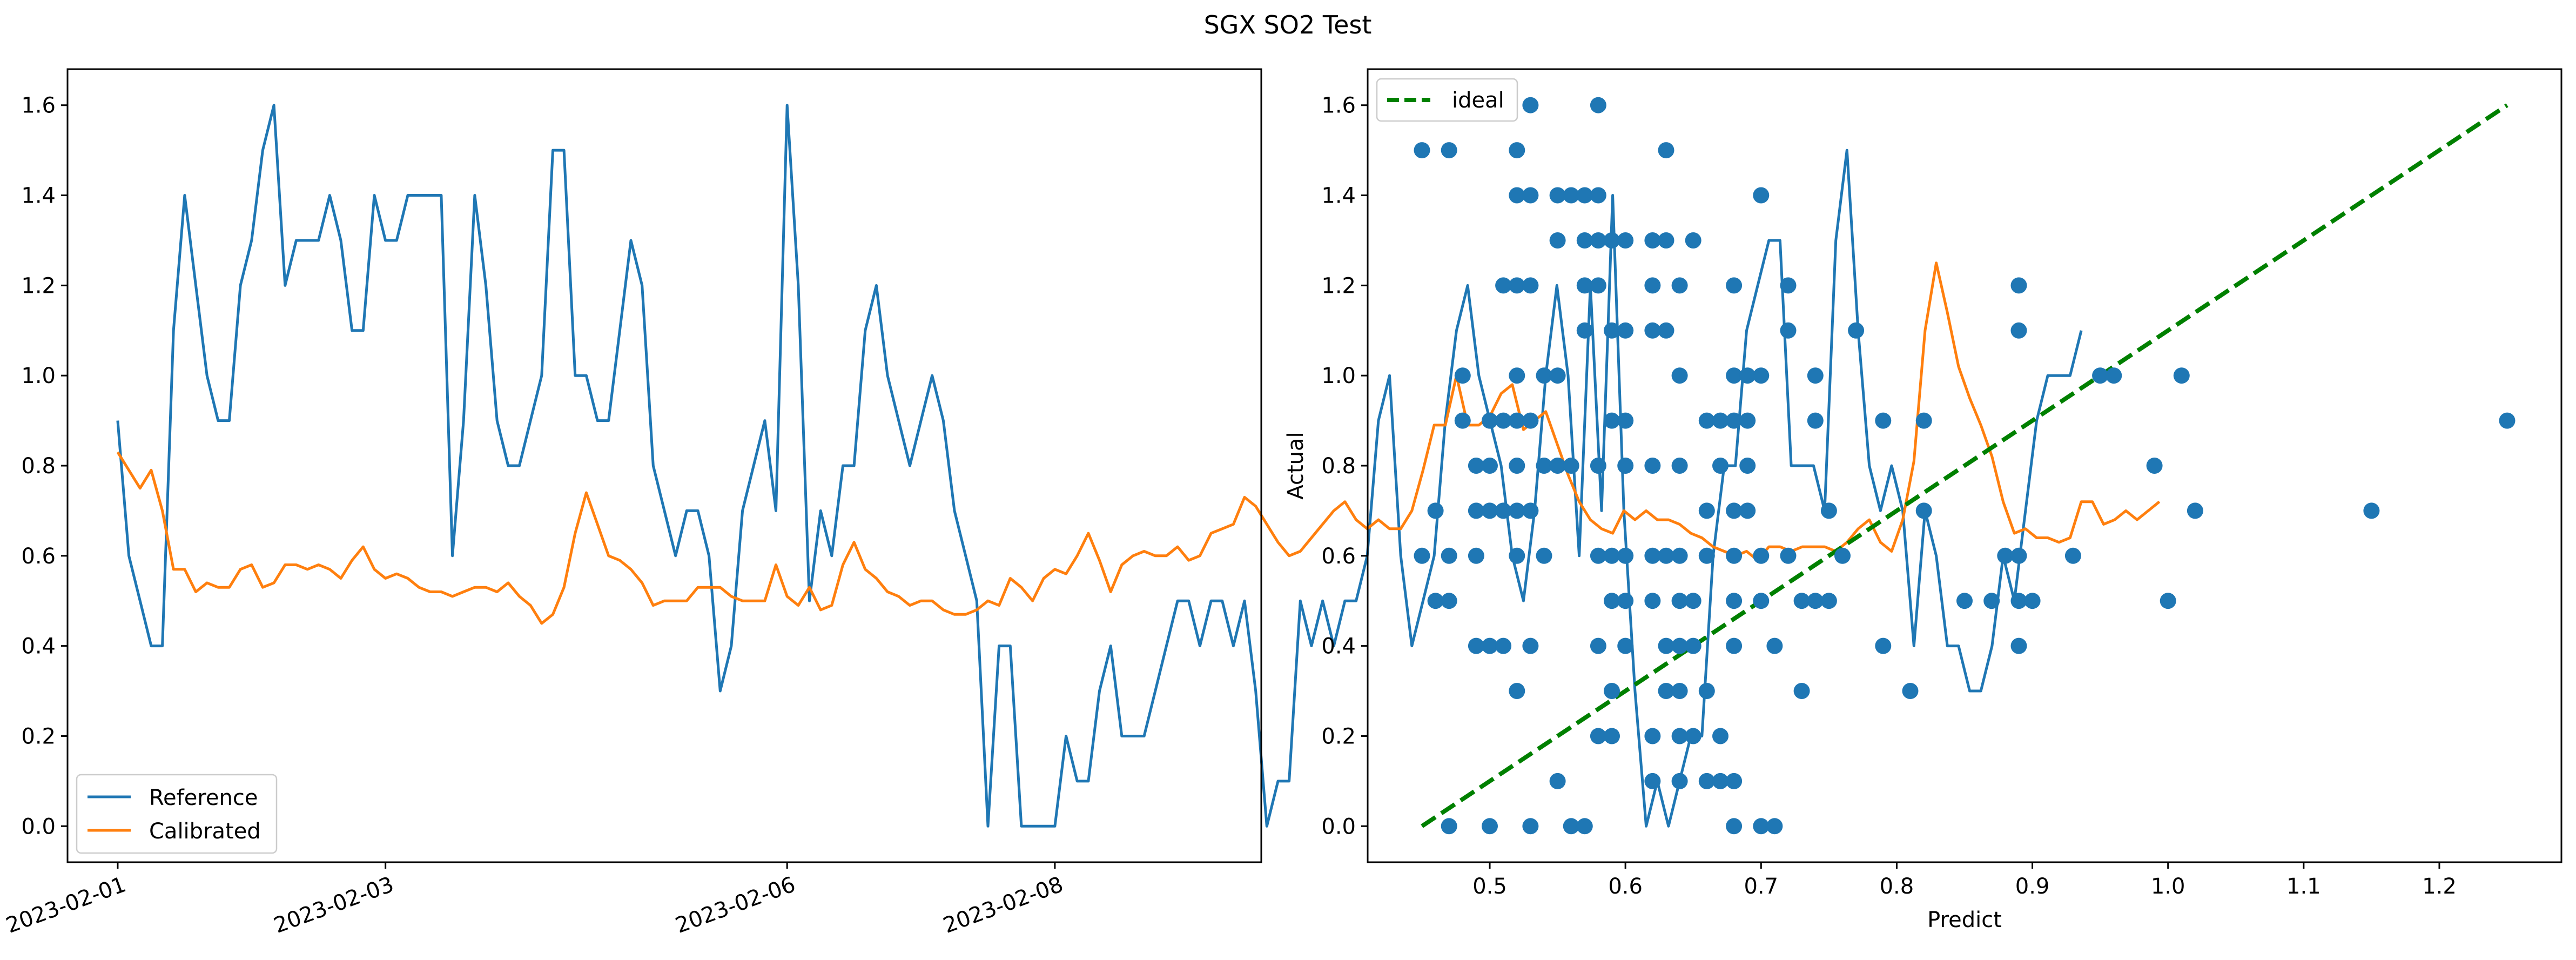  Describe the element at coordinates (2168, 886) in the screenshot. I see `x-tick-label: 1.0` at that location.